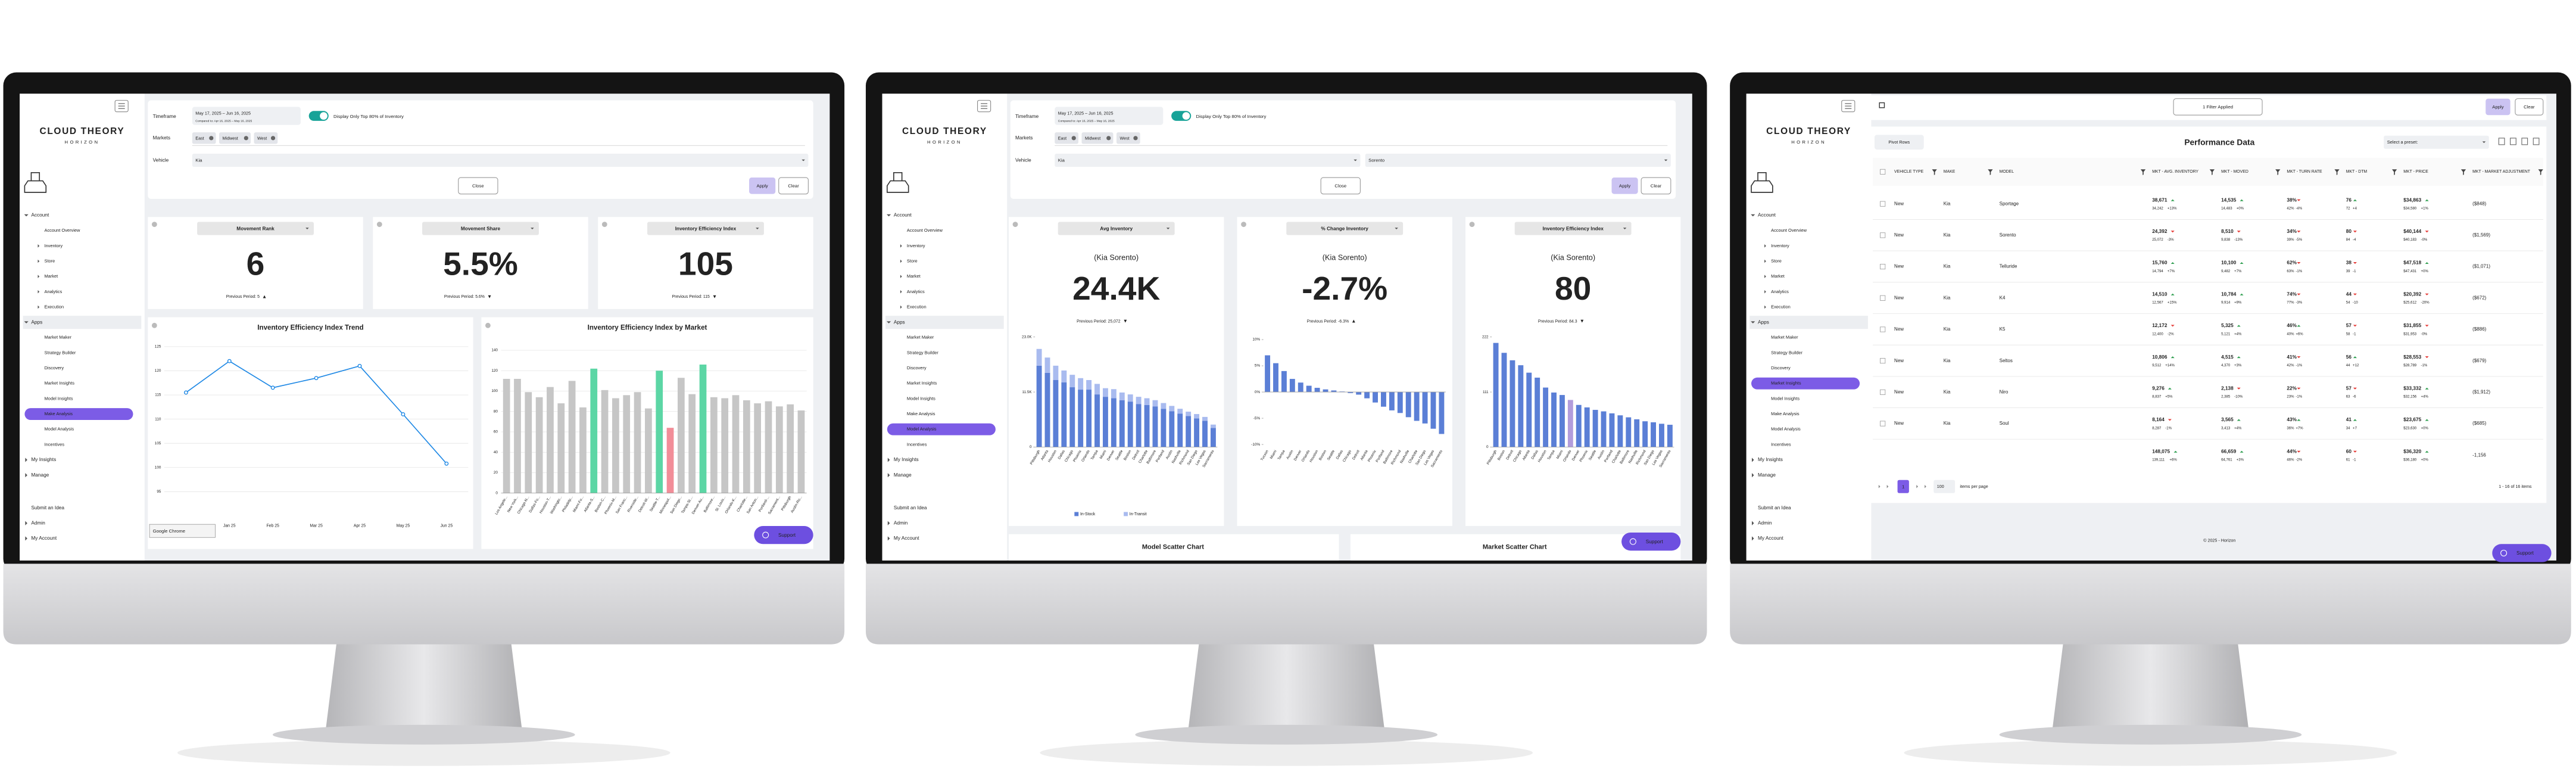 The height and width of the screenshot is (775, 2576). I want to click on page-size, so click(1945, 487).